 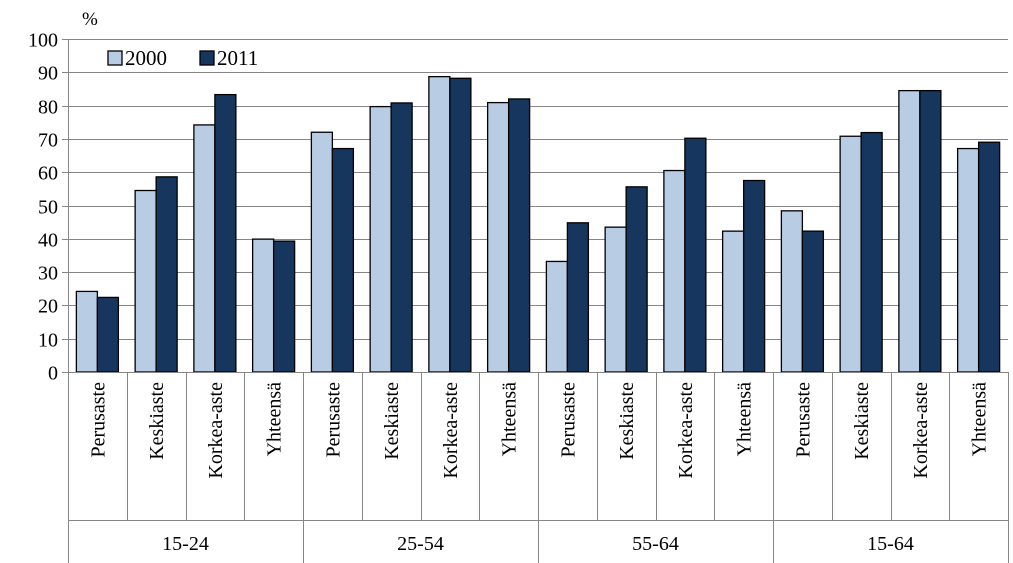 I want to click on y-tick-label-80: 80, so click(x=48, y=108).